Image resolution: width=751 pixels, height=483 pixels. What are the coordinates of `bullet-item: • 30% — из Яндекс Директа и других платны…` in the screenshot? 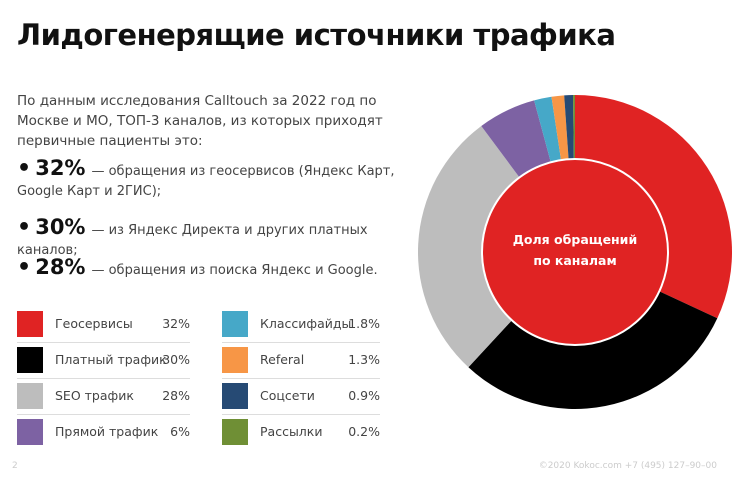 It's located at (207, 239).